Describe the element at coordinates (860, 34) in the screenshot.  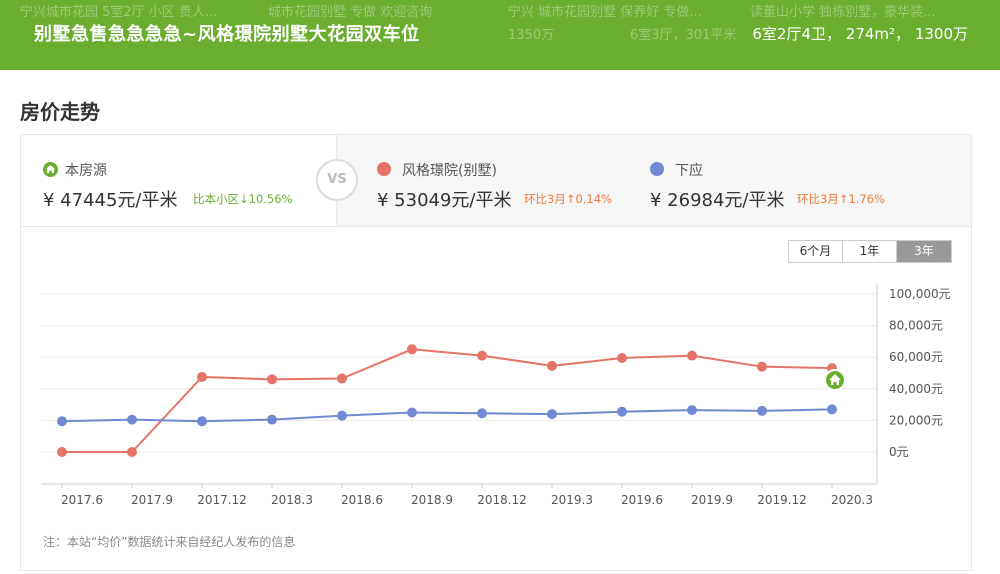
I see `listing-summary: 6室2厅4卫， 274m²， 1300万` at that location.